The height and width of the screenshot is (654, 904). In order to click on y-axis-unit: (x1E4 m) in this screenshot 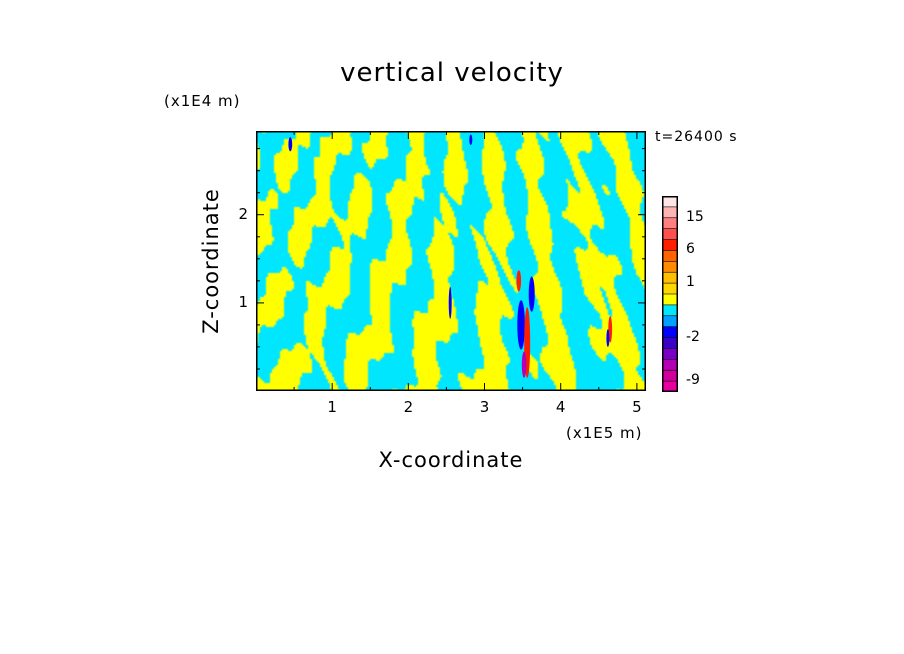, I will do `click(202, 101)`.